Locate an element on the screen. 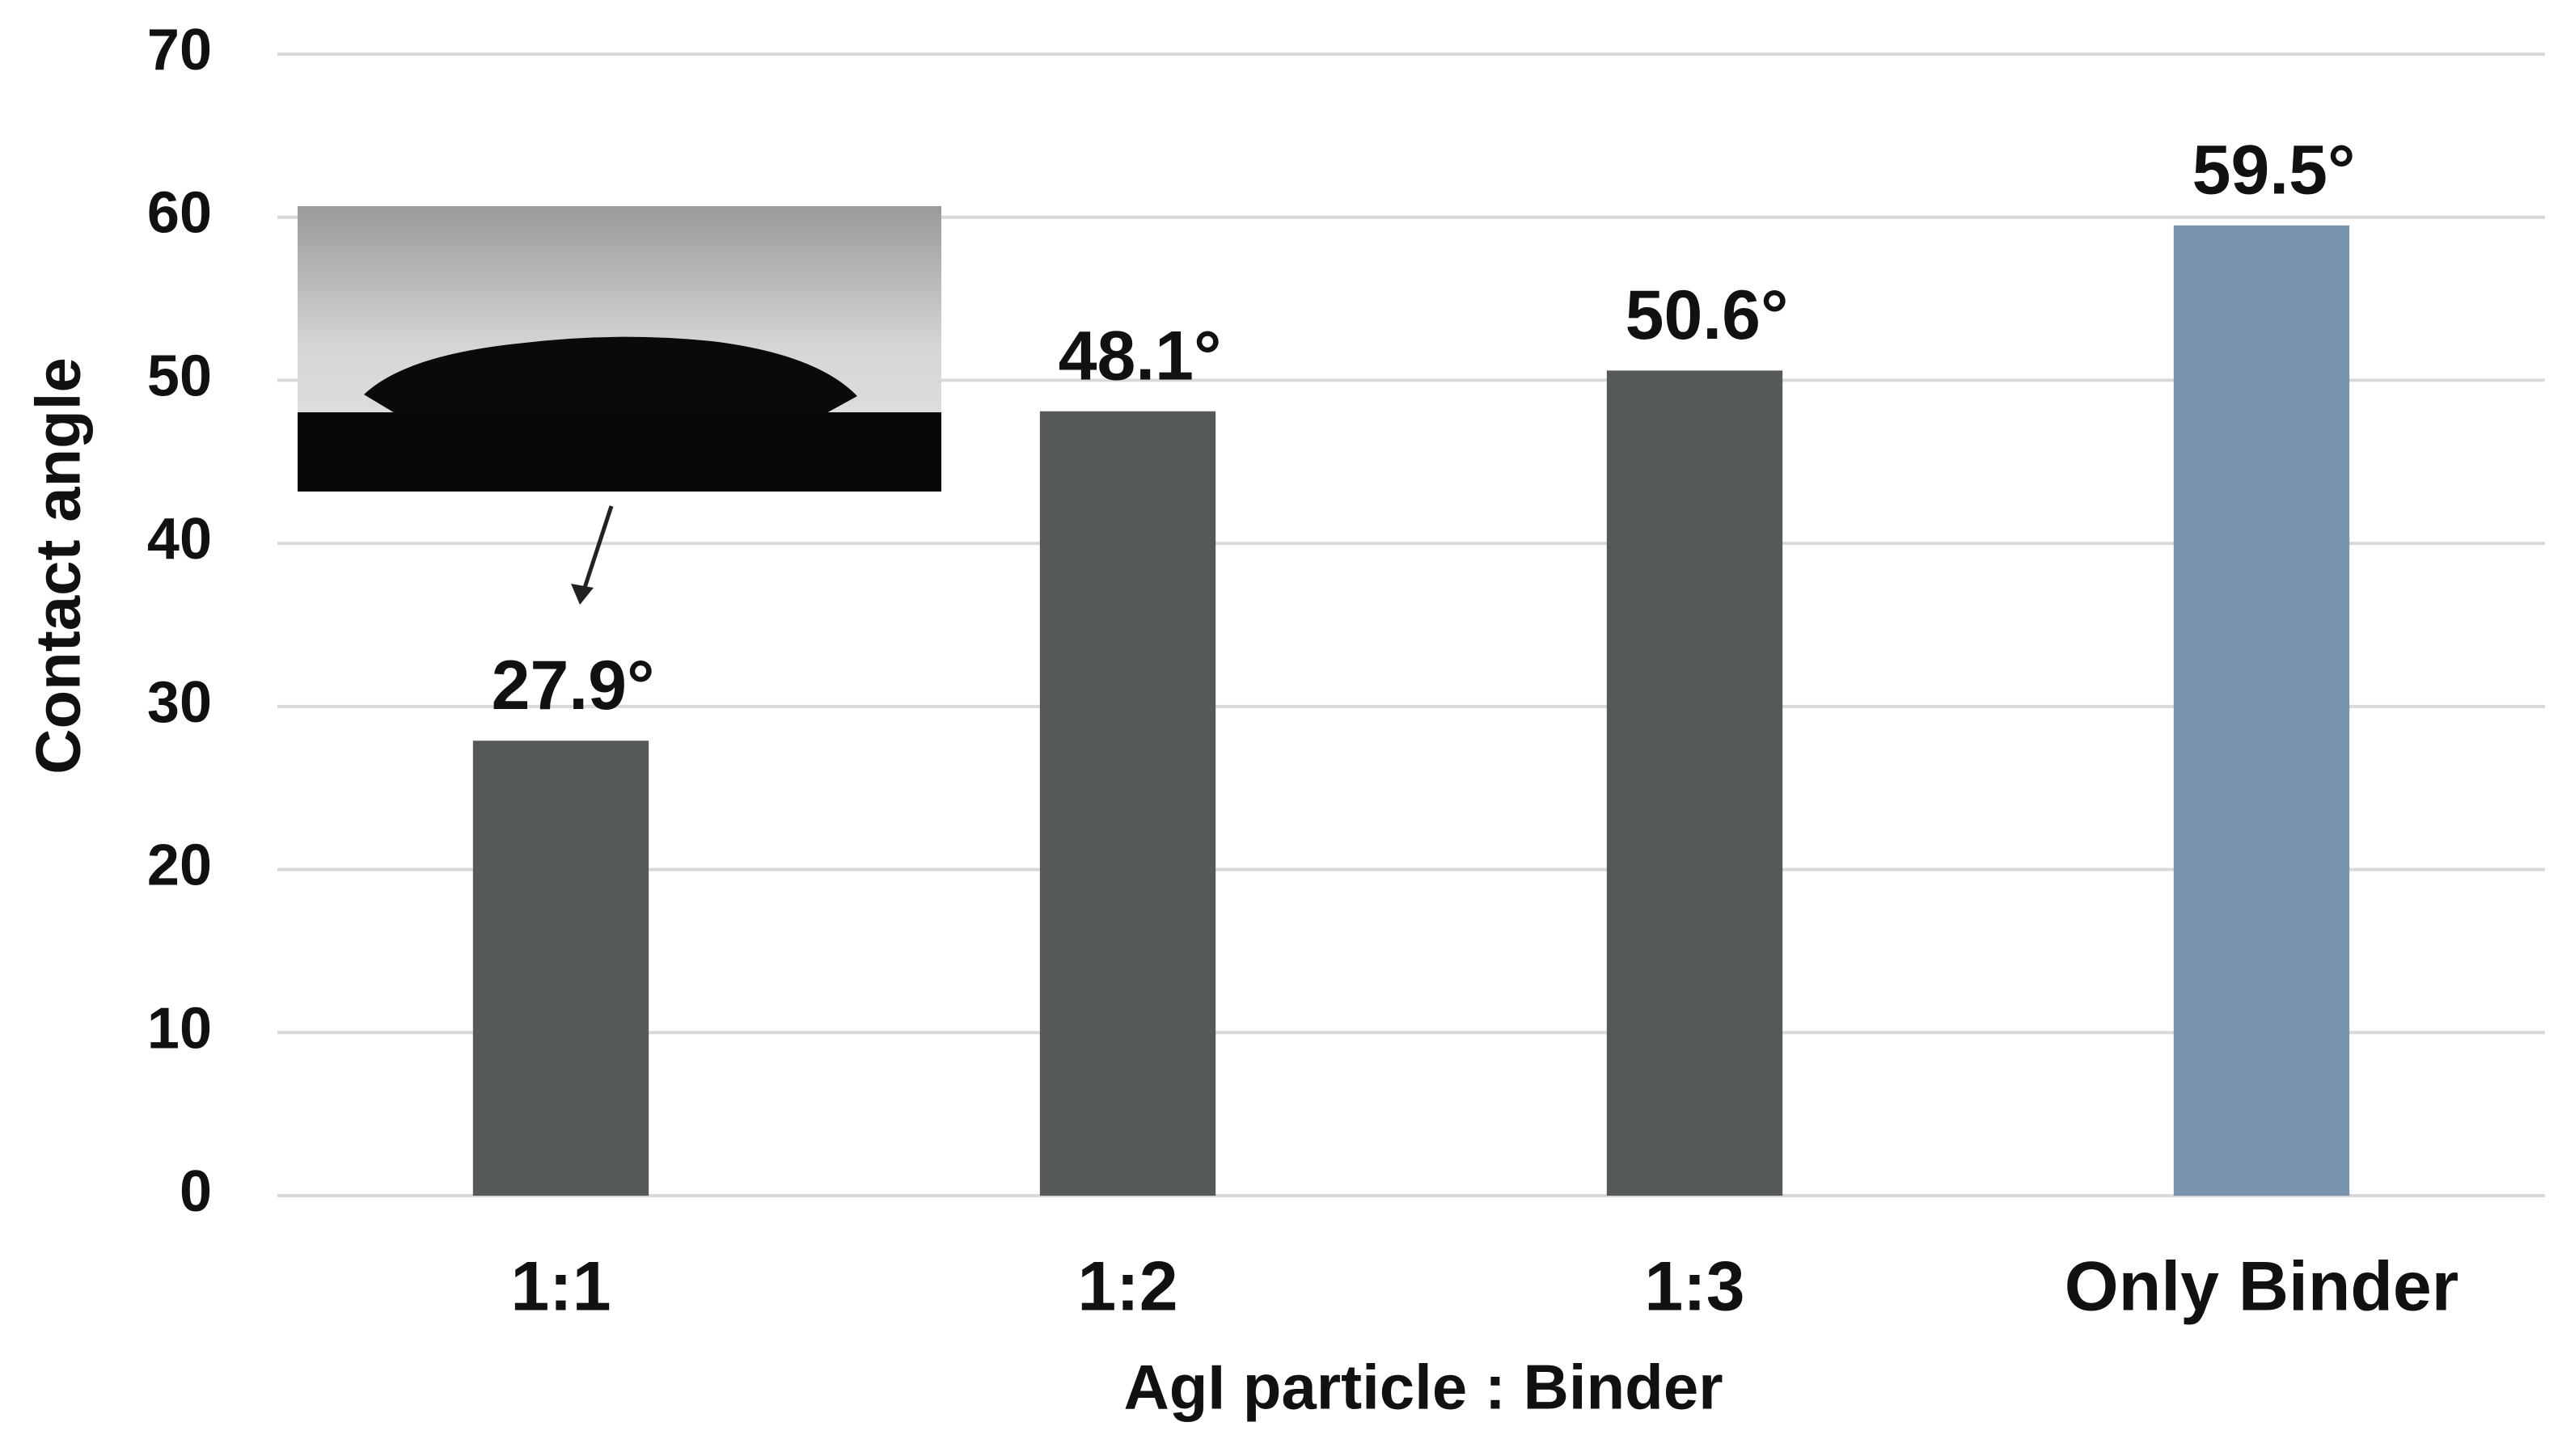 This screenshot has height=1456, width=2562. droplet-inset is located at coordinates (619, 405).